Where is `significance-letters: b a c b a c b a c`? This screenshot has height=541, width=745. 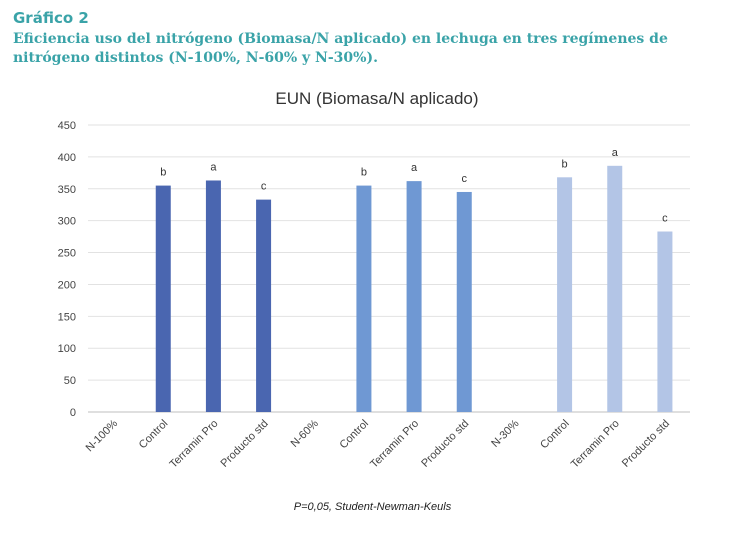 significance-letters: b a c b a c b a c is located at coordinates (414, 186).